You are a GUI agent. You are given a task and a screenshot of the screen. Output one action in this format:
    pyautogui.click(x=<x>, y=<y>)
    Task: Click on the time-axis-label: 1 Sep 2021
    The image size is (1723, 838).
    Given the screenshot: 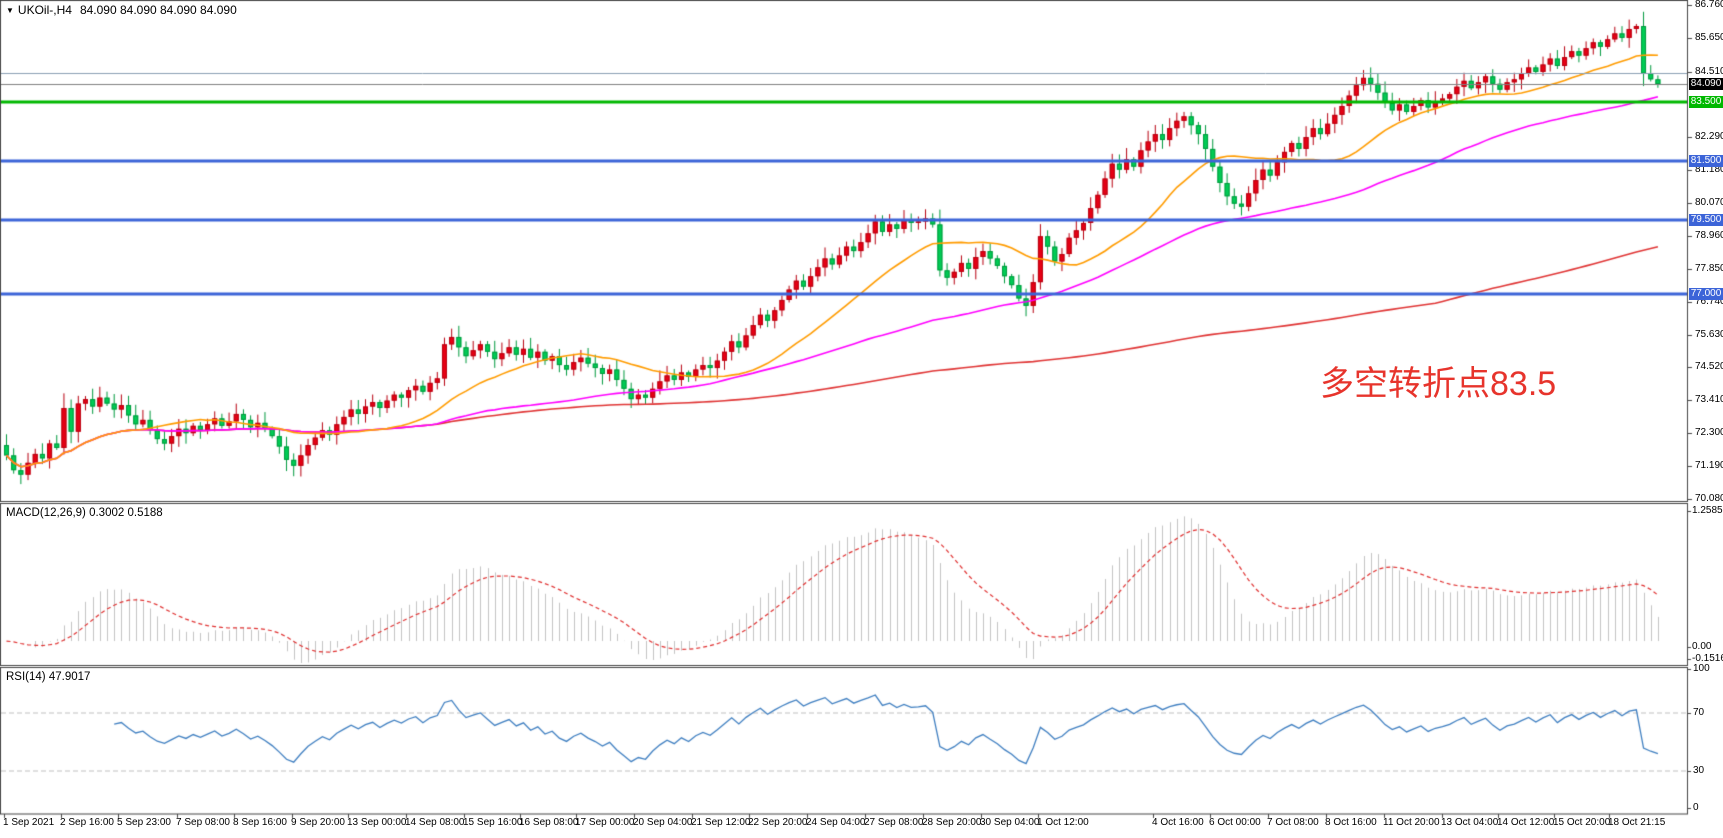 What is the action you would take?
    pyautogui.click(x=29, y=822)
    